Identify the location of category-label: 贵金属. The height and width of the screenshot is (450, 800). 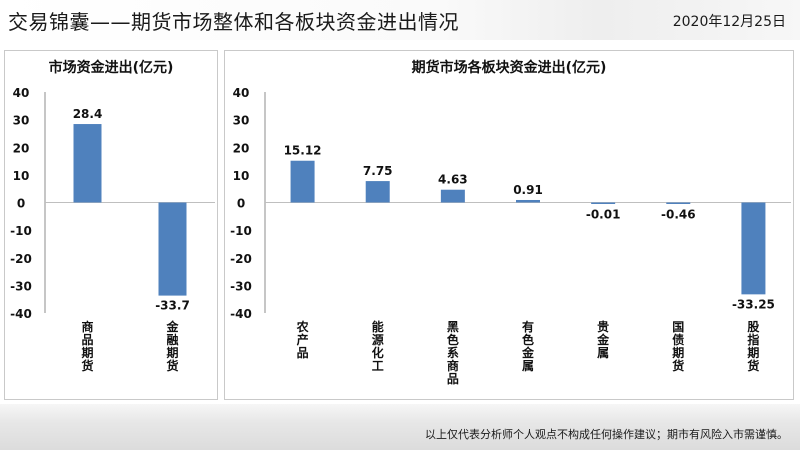
(603, 339).